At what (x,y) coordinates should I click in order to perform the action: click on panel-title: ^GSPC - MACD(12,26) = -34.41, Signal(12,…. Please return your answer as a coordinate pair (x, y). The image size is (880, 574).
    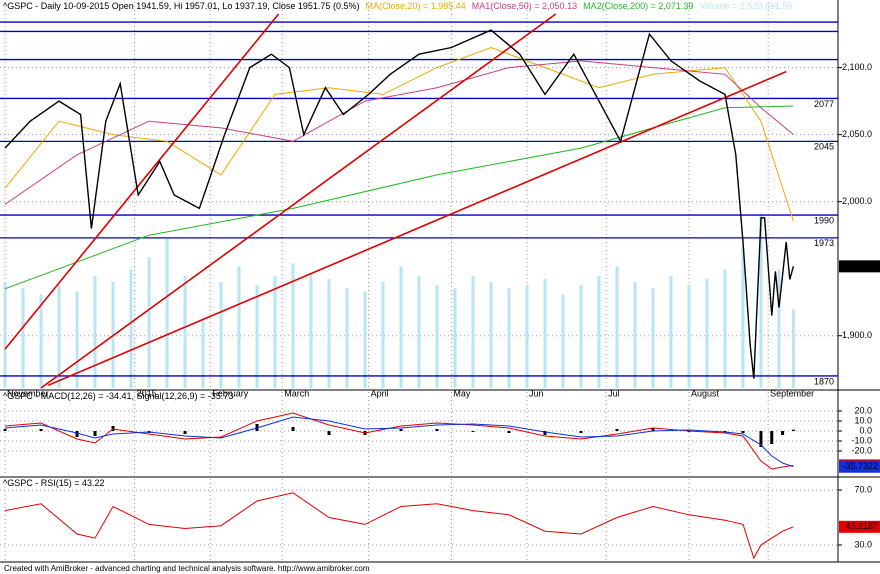
    Looking at the image, I should click on (118, 396).